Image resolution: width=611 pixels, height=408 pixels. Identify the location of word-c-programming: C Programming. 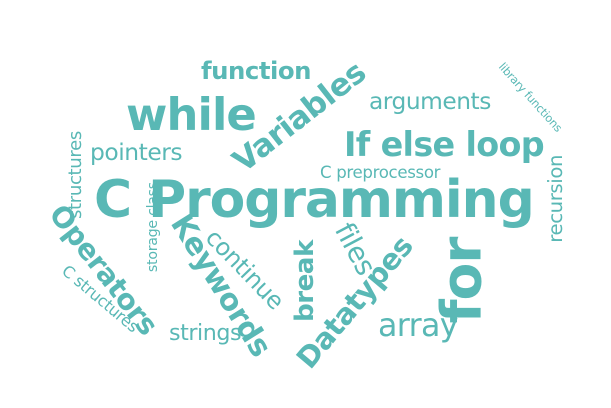
(314, 200).